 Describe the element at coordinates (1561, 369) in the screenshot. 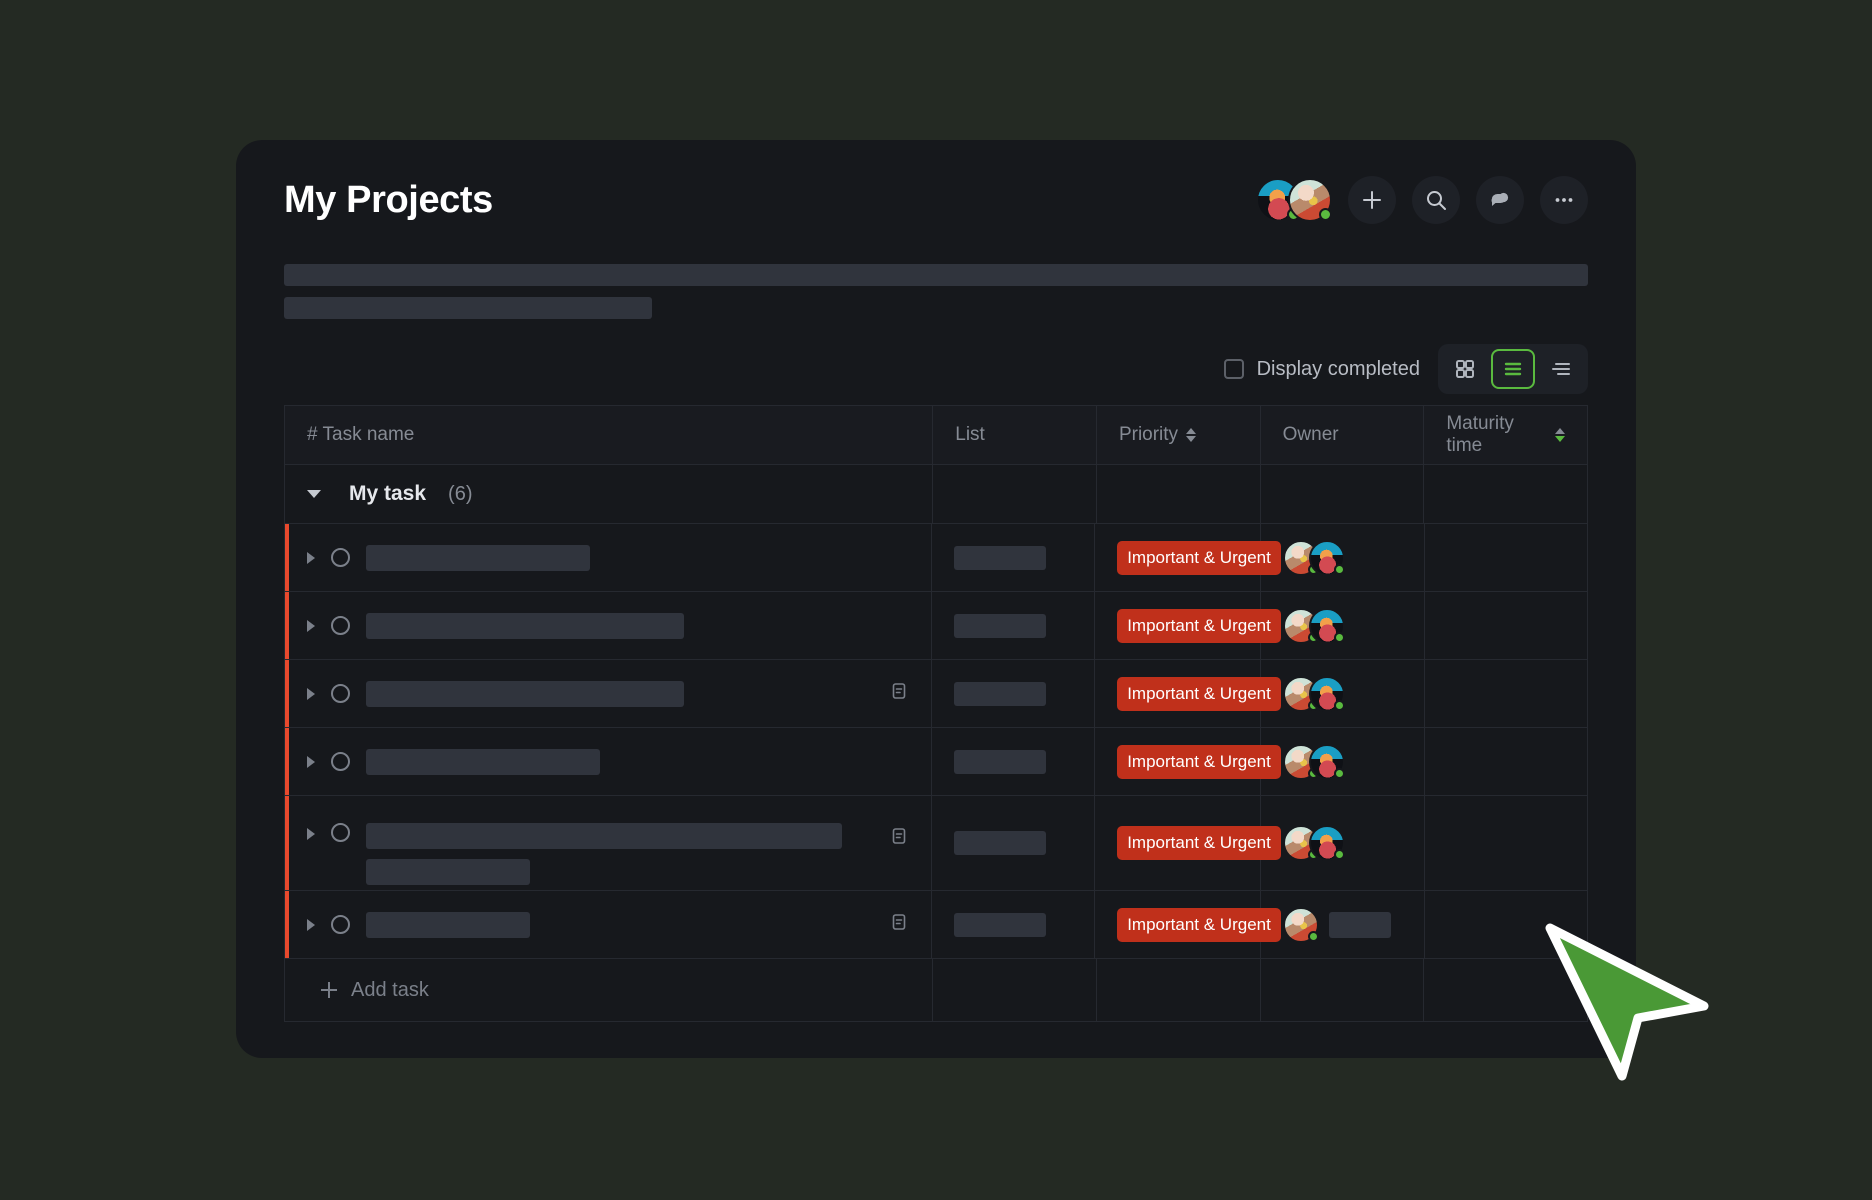

I see `sort-view-button` at that location.